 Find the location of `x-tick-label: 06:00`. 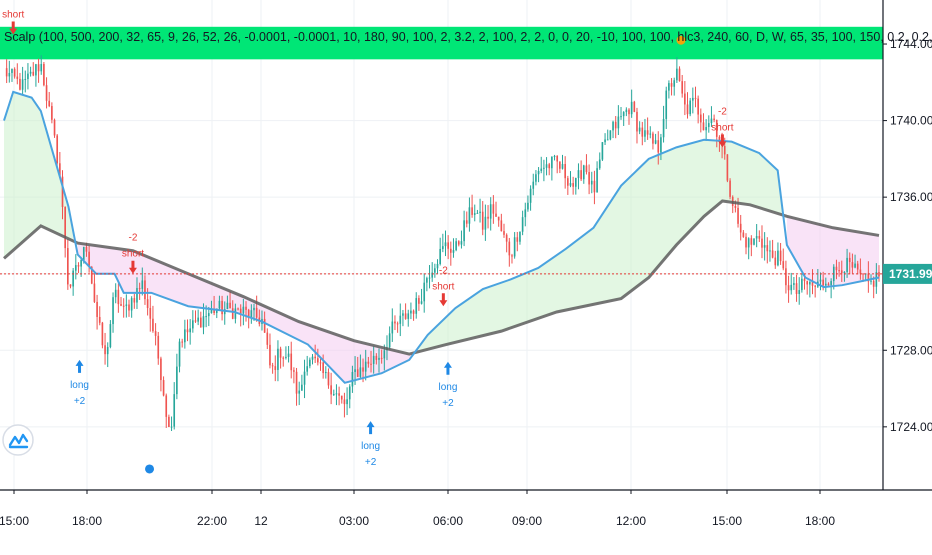

x-tick-label: 06:00 is located at coordinates (448, 521).